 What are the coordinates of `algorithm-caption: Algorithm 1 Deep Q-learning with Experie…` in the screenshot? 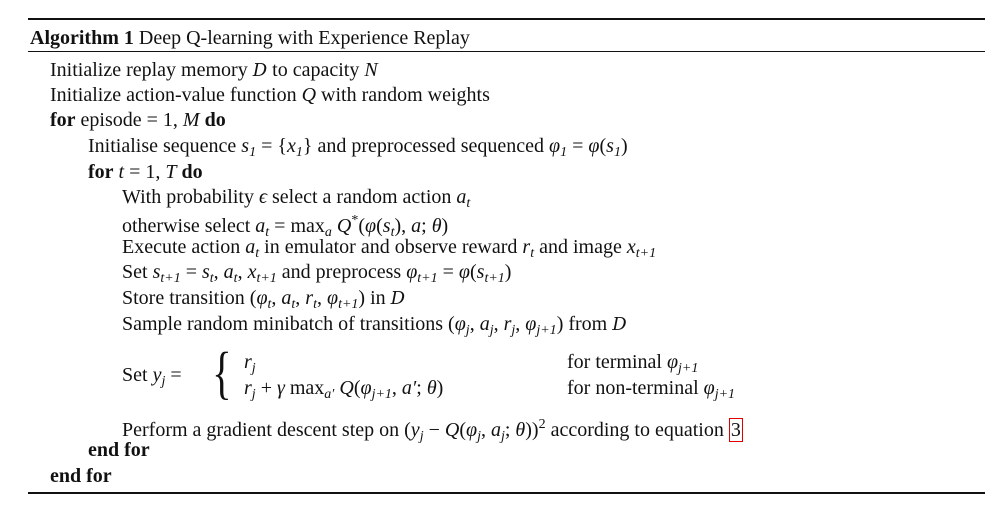 It's located at (250, 38).